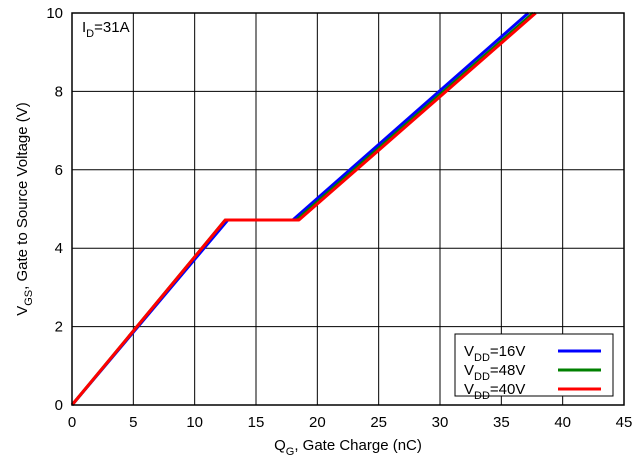 The height and width of the screenshot is (465, 644). What do you see at coordinates (90, 34) in the screenshot?
I see `annotation-sub: D` at bounding box center [90, 34].